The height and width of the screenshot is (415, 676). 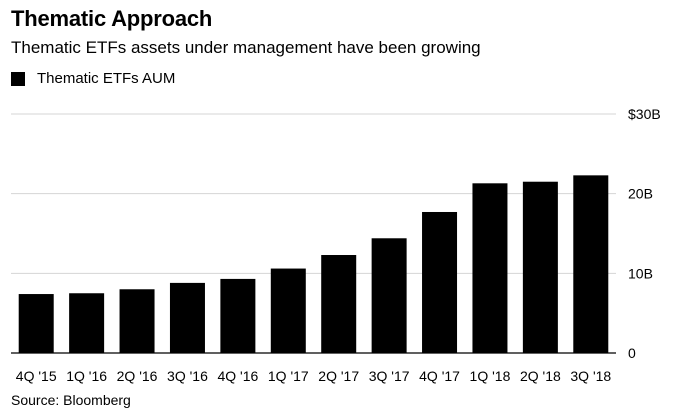 I want to click on x-tick-label: 4Q '15, so click(x=36, y=376).